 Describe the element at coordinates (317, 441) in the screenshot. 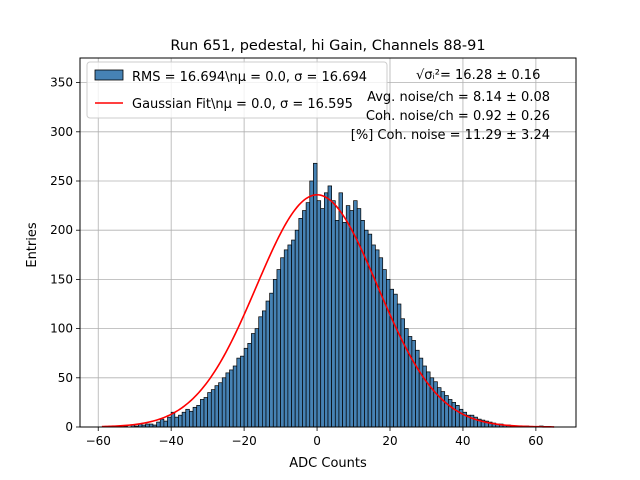

I see `x-tick-label: 0` at that location.